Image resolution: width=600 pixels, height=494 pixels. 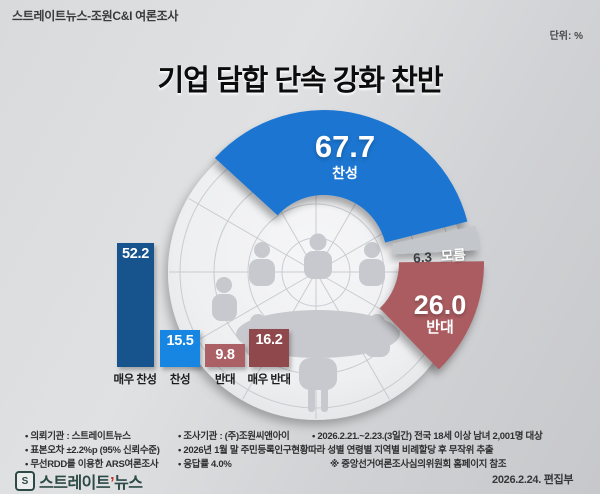 I want to click on donut-segment-찬성, so click(x=341, y=176).